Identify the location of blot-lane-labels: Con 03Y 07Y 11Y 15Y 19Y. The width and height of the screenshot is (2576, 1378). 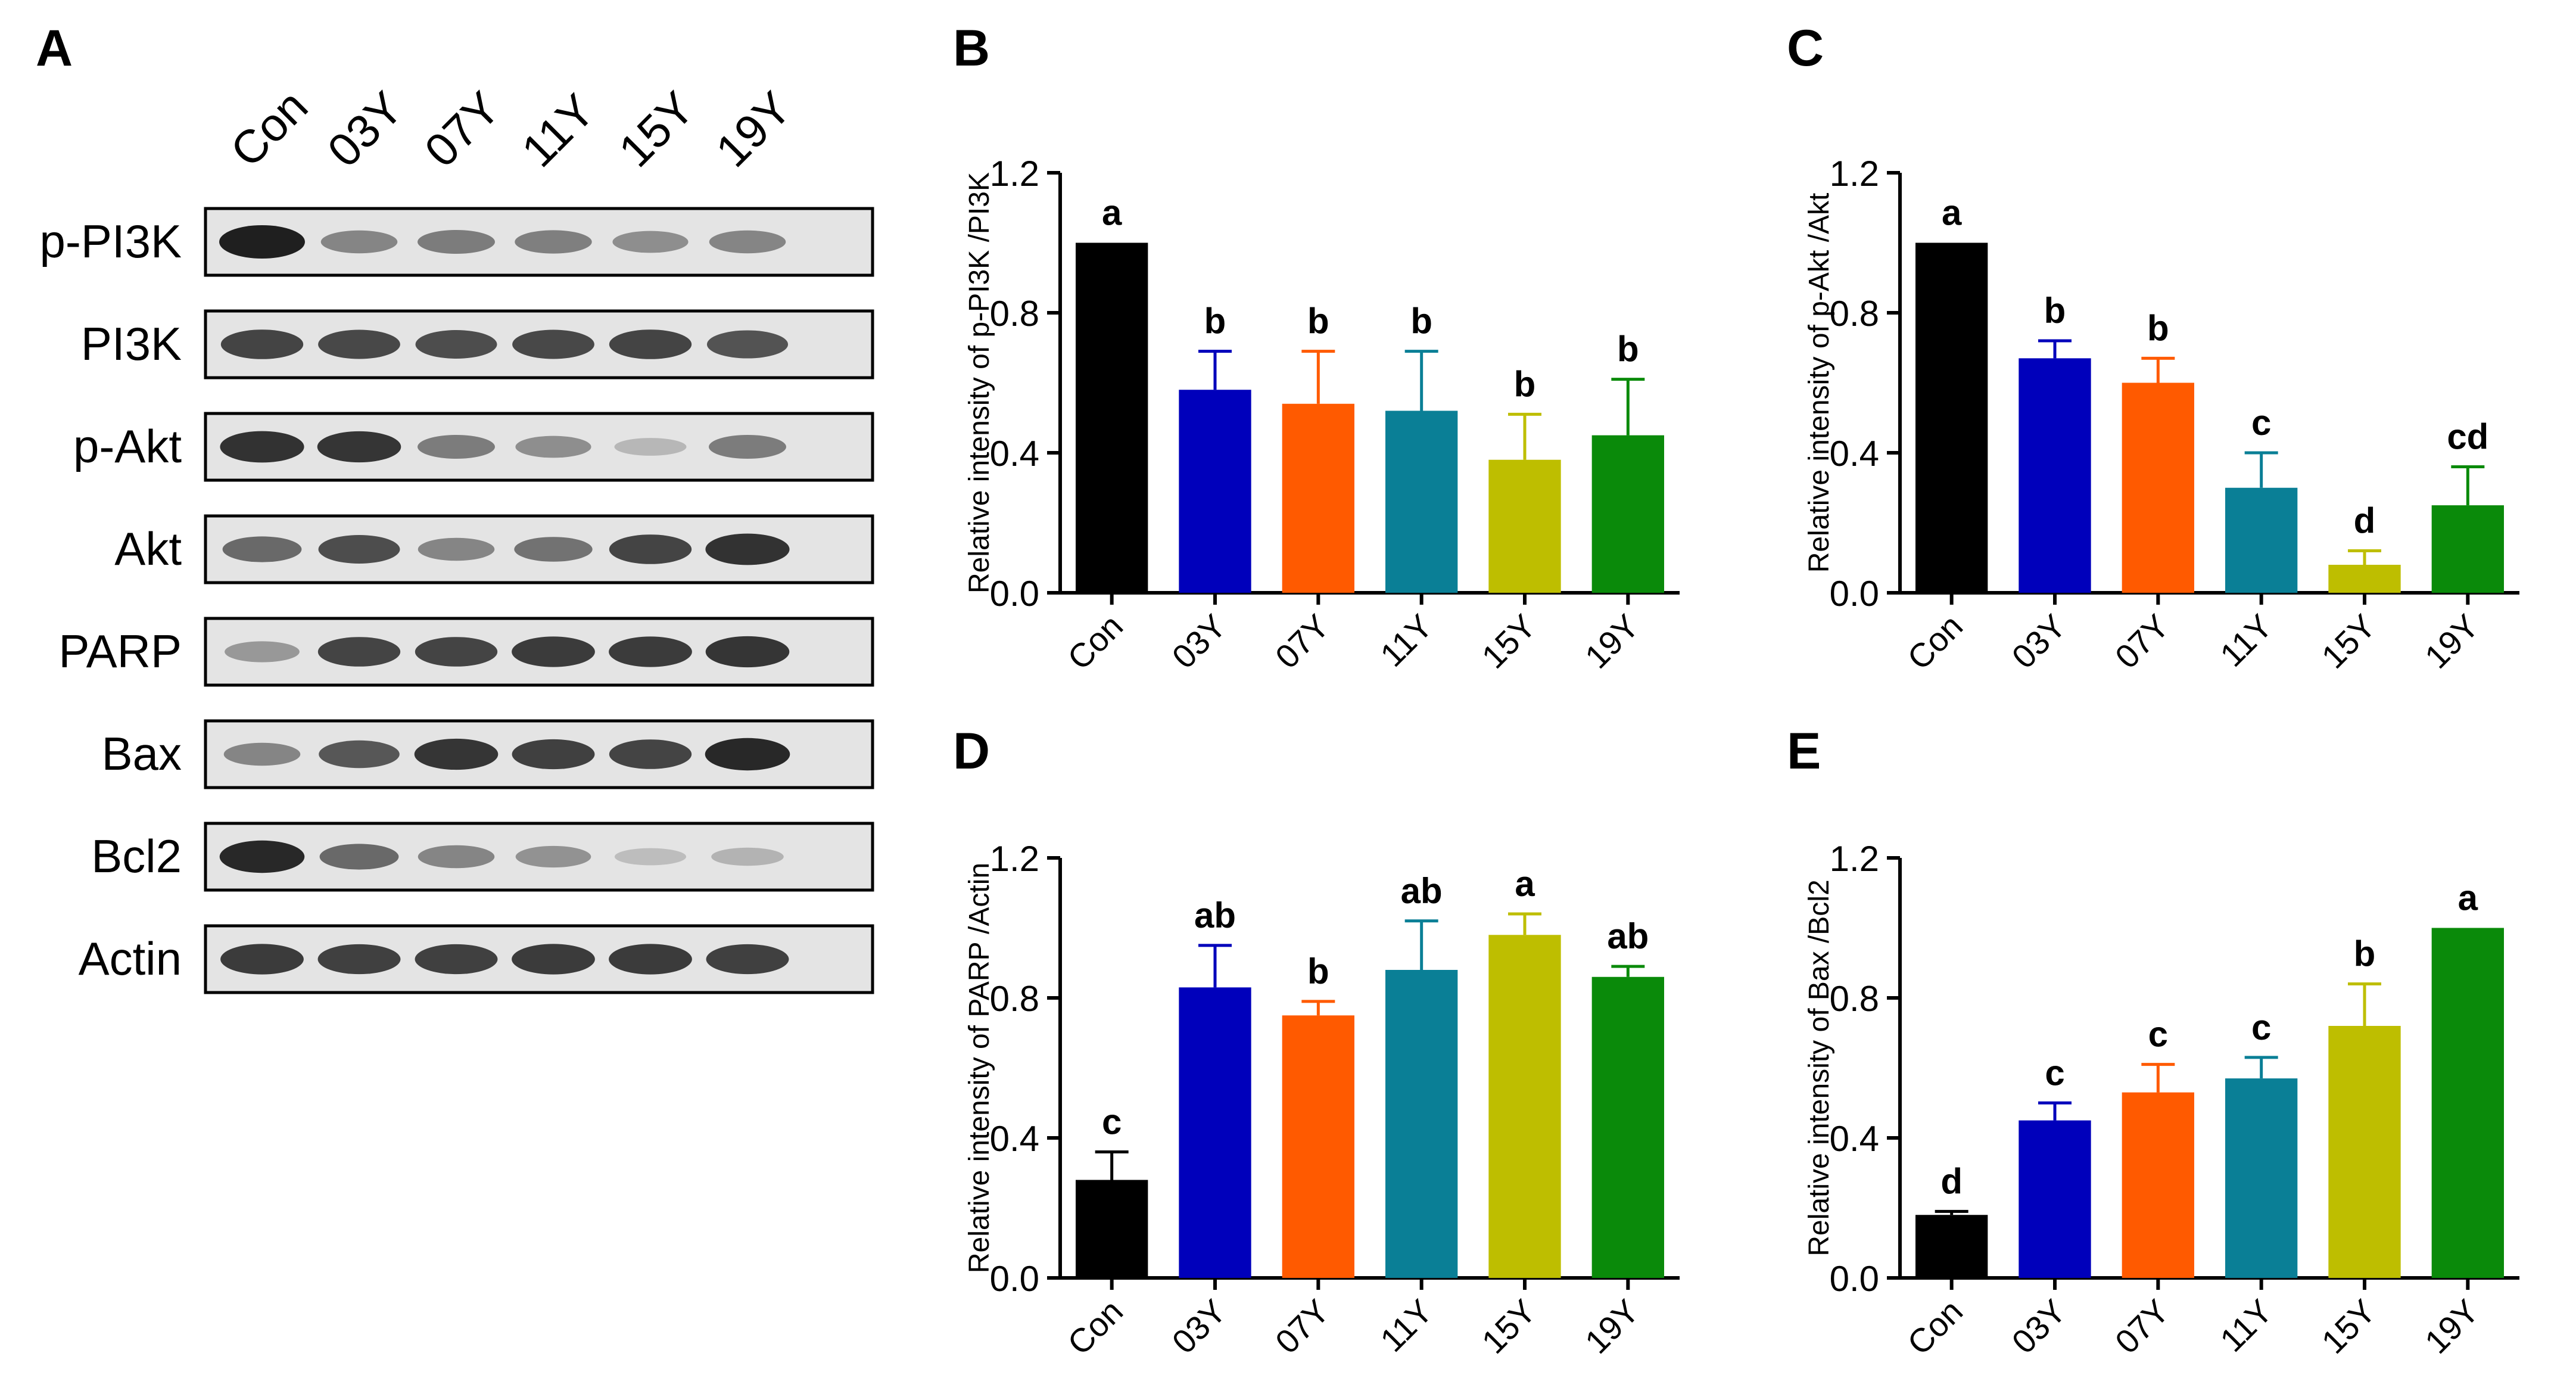
(510, 128).